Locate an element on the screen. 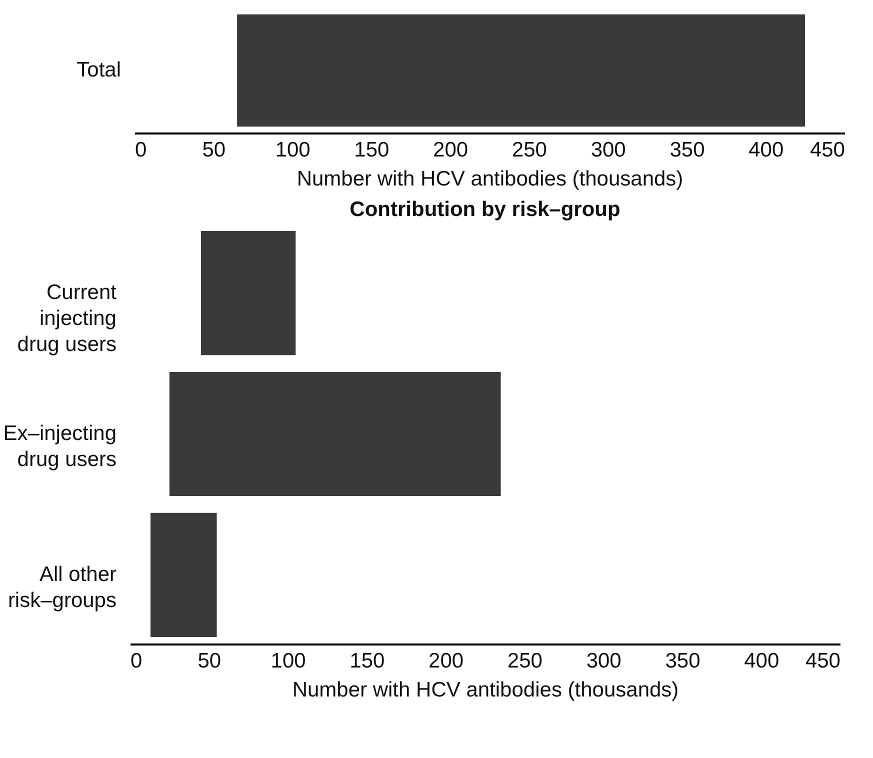 This screenshot has height=758, width=873. y-tick-label: Total is located at coordinates (98, 70).